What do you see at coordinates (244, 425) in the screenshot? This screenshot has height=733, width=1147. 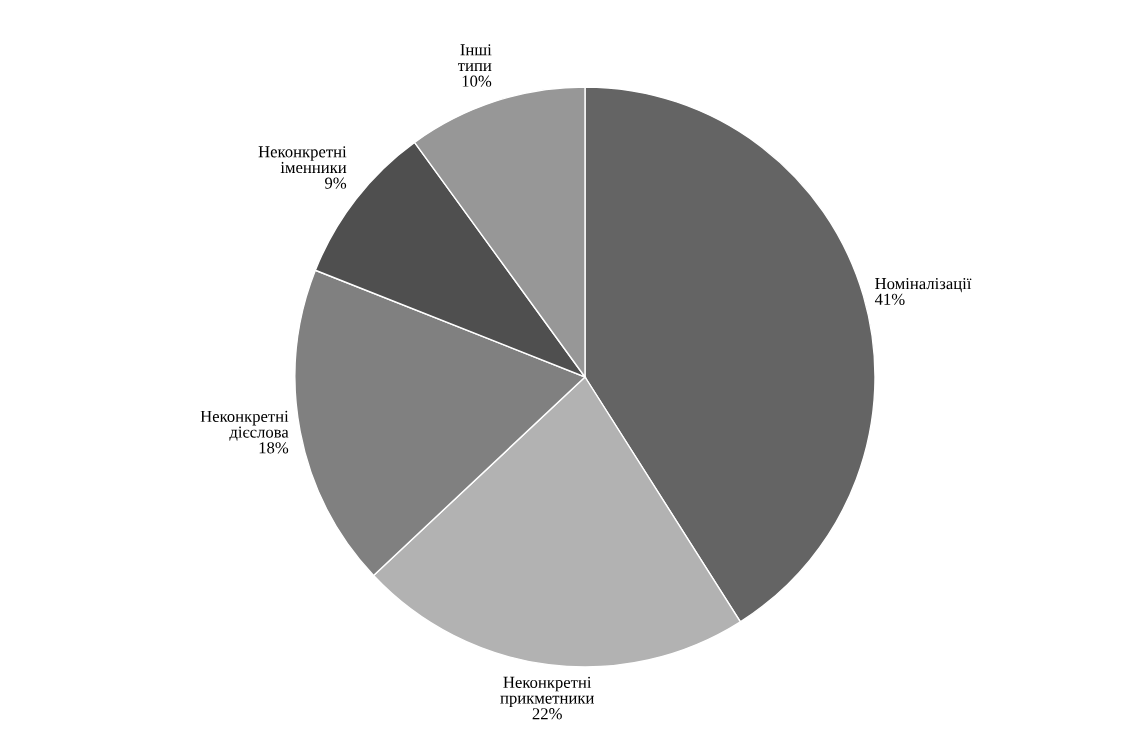 I see `slice-label: Неконкретні дієслова` at bounding box center [244, 425].